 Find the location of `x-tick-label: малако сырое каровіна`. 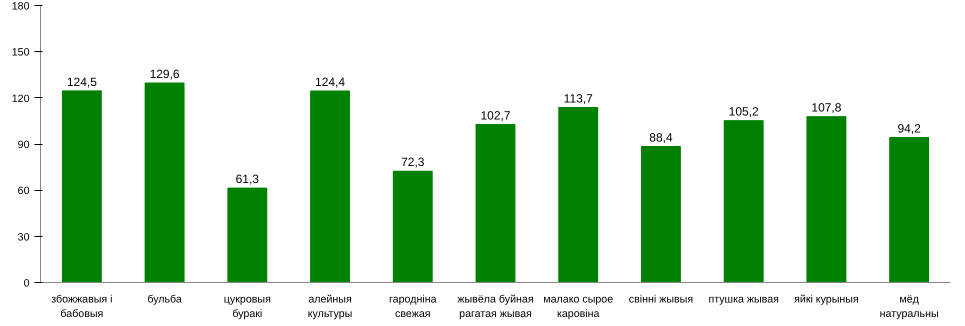

x-tick-label: малако сырое каровіна is located at coordinates (578, 307).